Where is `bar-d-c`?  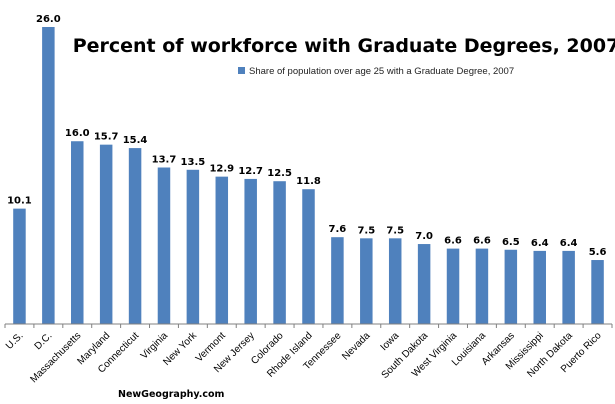 bar-d-c is located at coordinates (48, 175).